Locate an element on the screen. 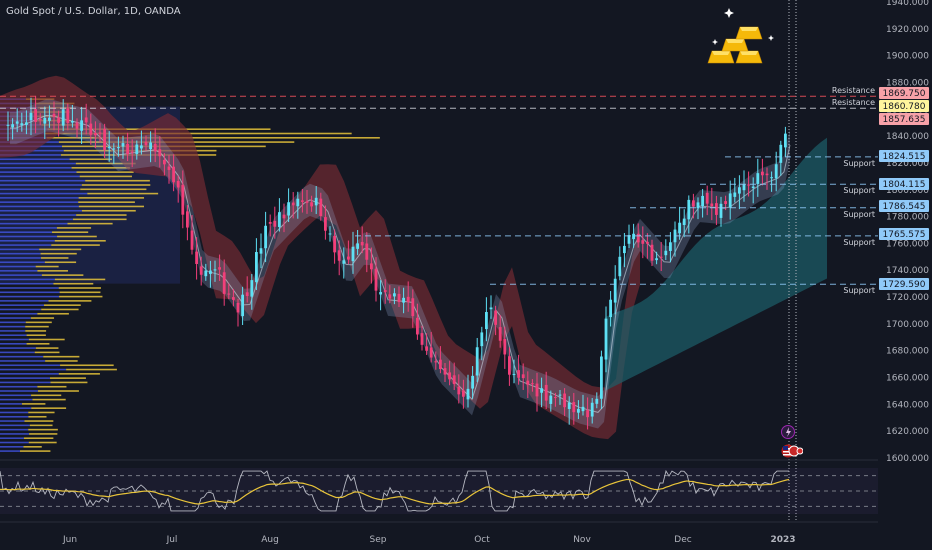  price-tick-label: 1680.000 is located at coordinates (907, 352).